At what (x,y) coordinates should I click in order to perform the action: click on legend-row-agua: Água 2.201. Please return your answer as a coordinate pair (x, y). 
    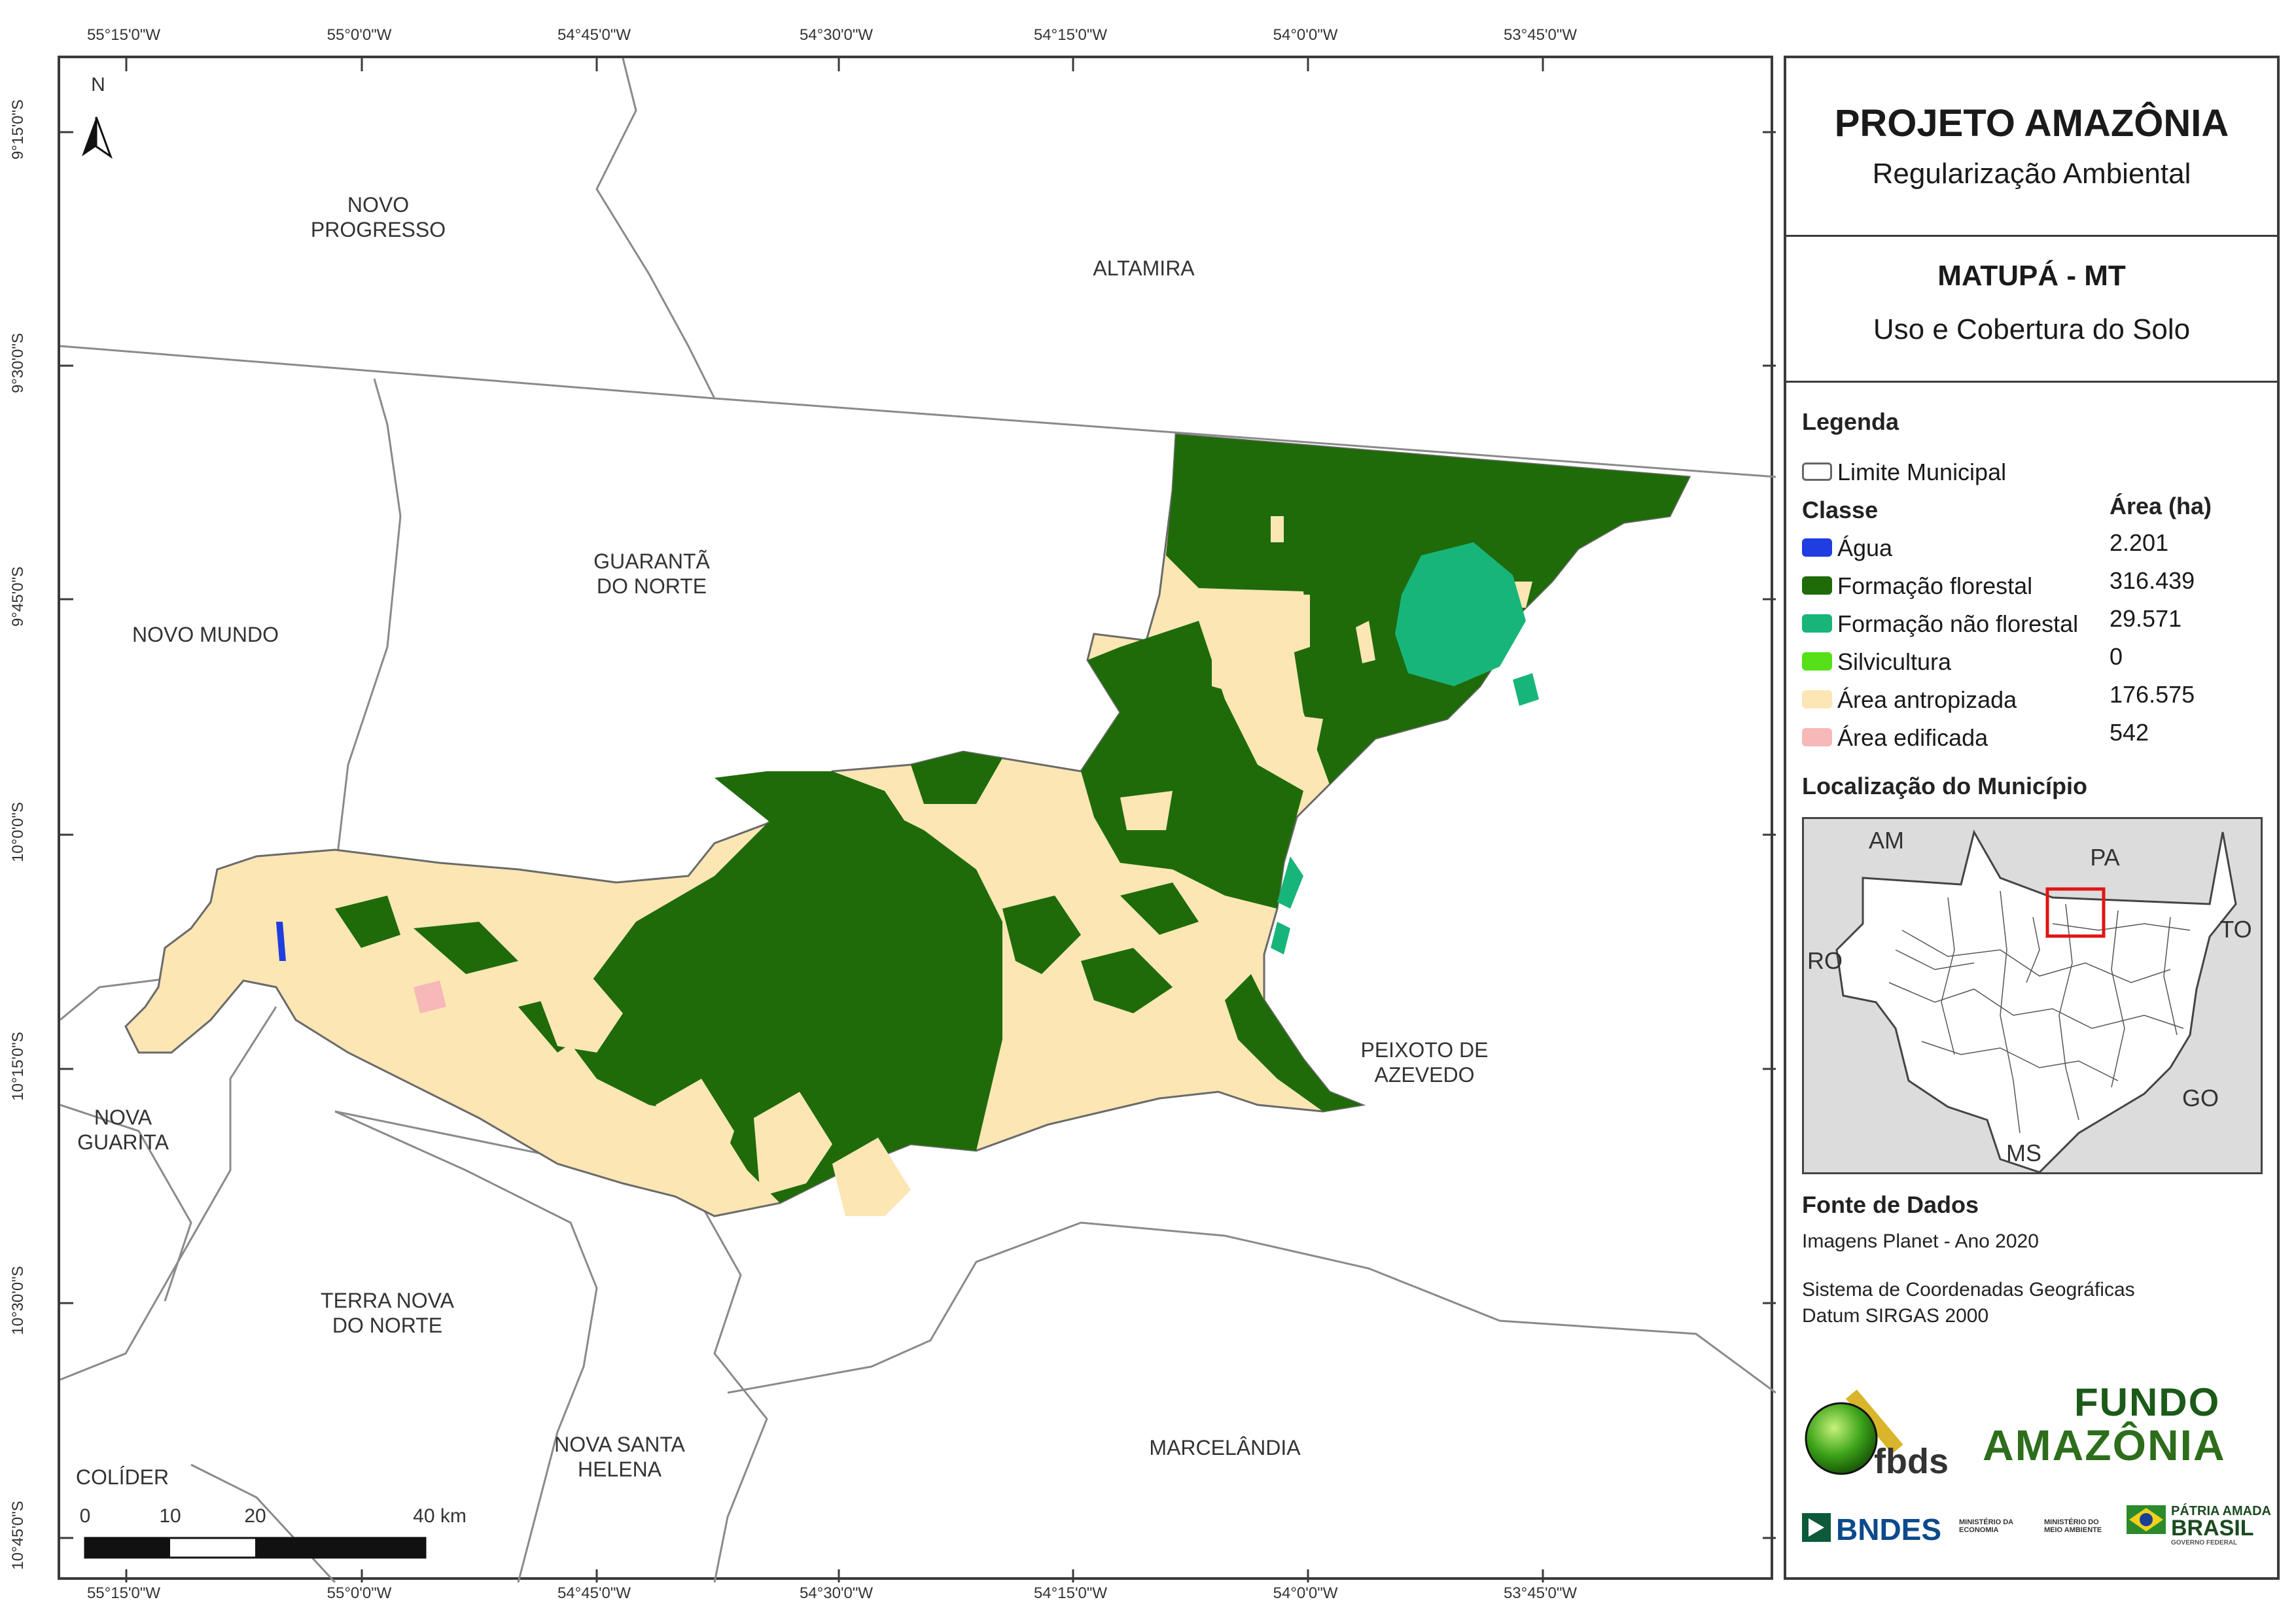
    Looking at the image, I should click on (2031, 546).